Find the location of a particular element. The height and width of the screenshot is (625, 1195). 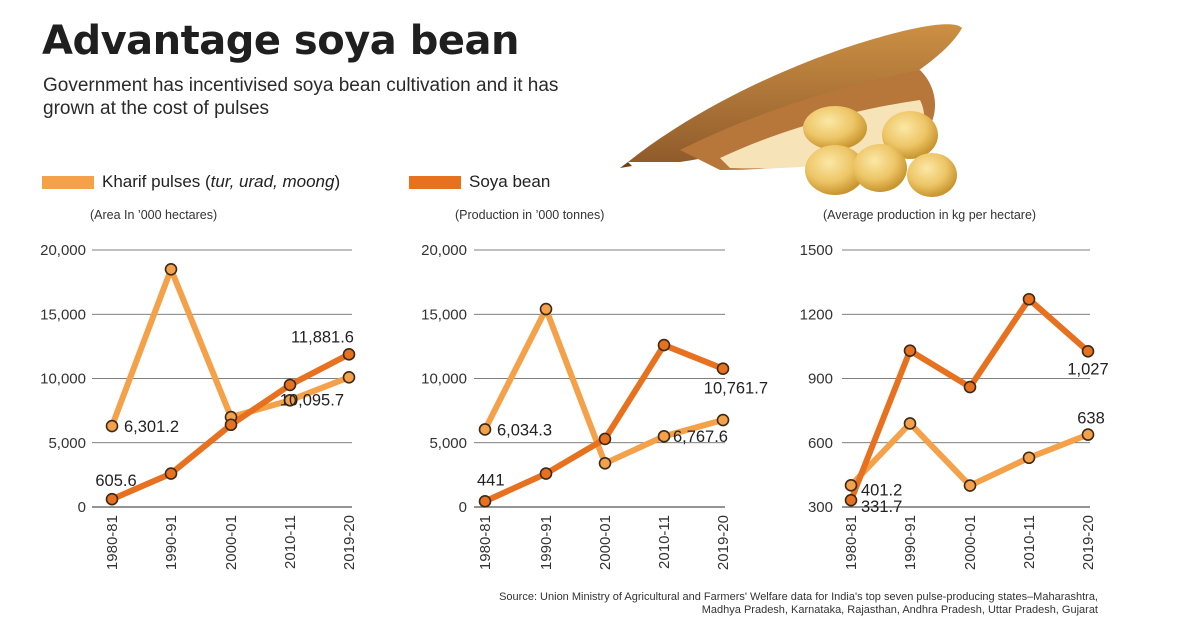

data-label: 638 is located at coordinates (1091, 419).